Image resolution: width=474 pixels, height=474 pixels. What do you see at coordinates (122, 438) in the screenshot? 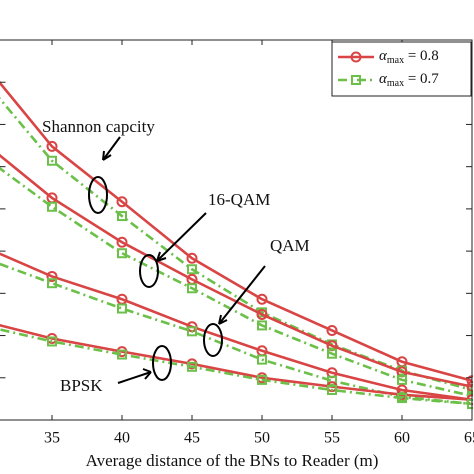
I see `x-tick-label: 40` at bounding box center [122, 438].